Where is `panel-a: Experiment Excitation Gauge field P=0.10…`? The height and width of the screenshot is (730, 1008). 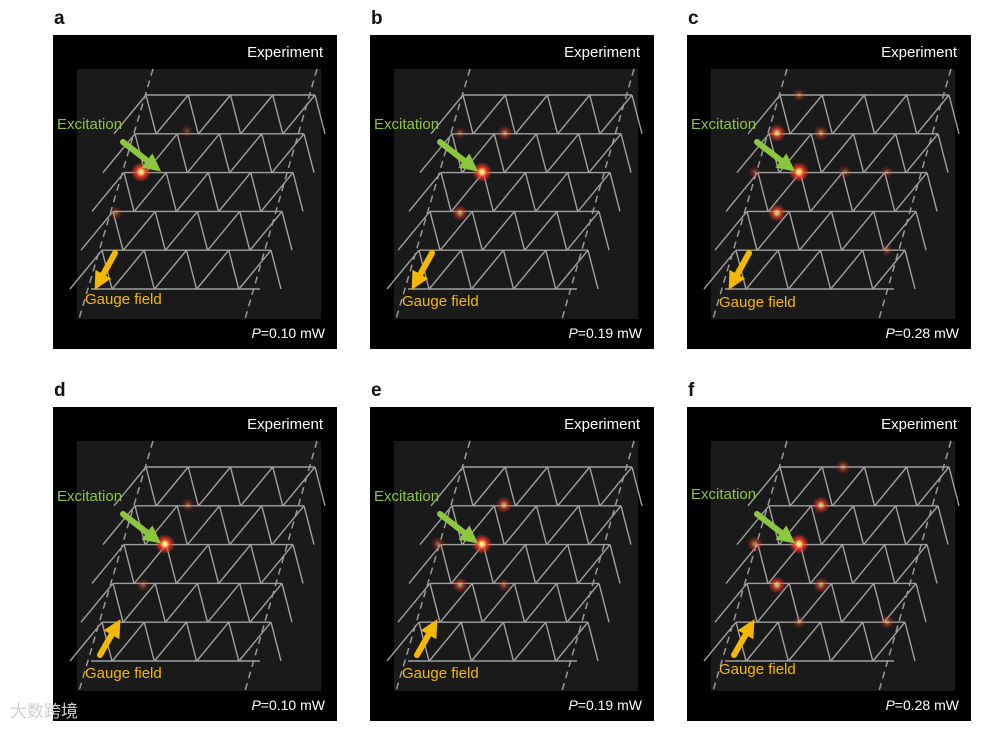 panel-a: Experiment Excitation Gauge field P=0.10… is located at coordinates (195, 192).